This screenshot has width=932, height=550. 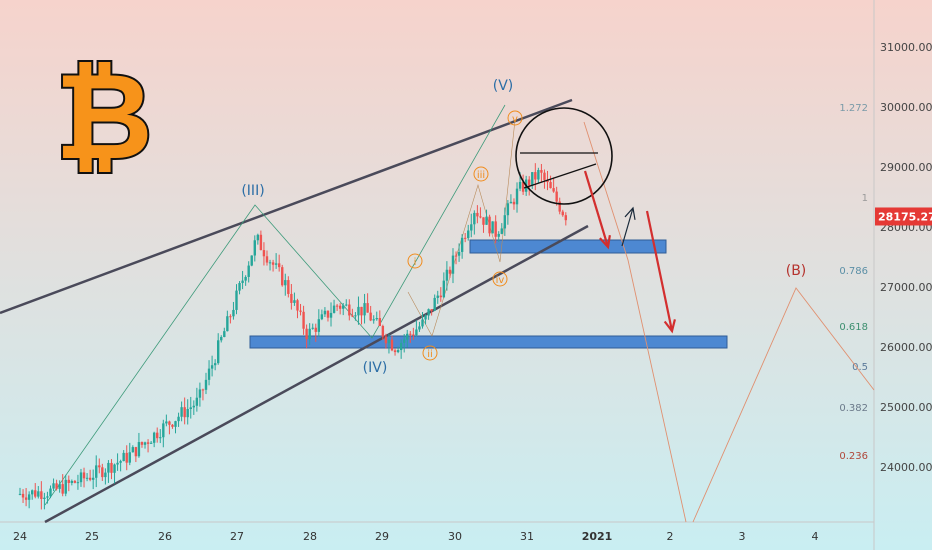 I want to click on time-axis-label: 29, so click(x=382, y=536).